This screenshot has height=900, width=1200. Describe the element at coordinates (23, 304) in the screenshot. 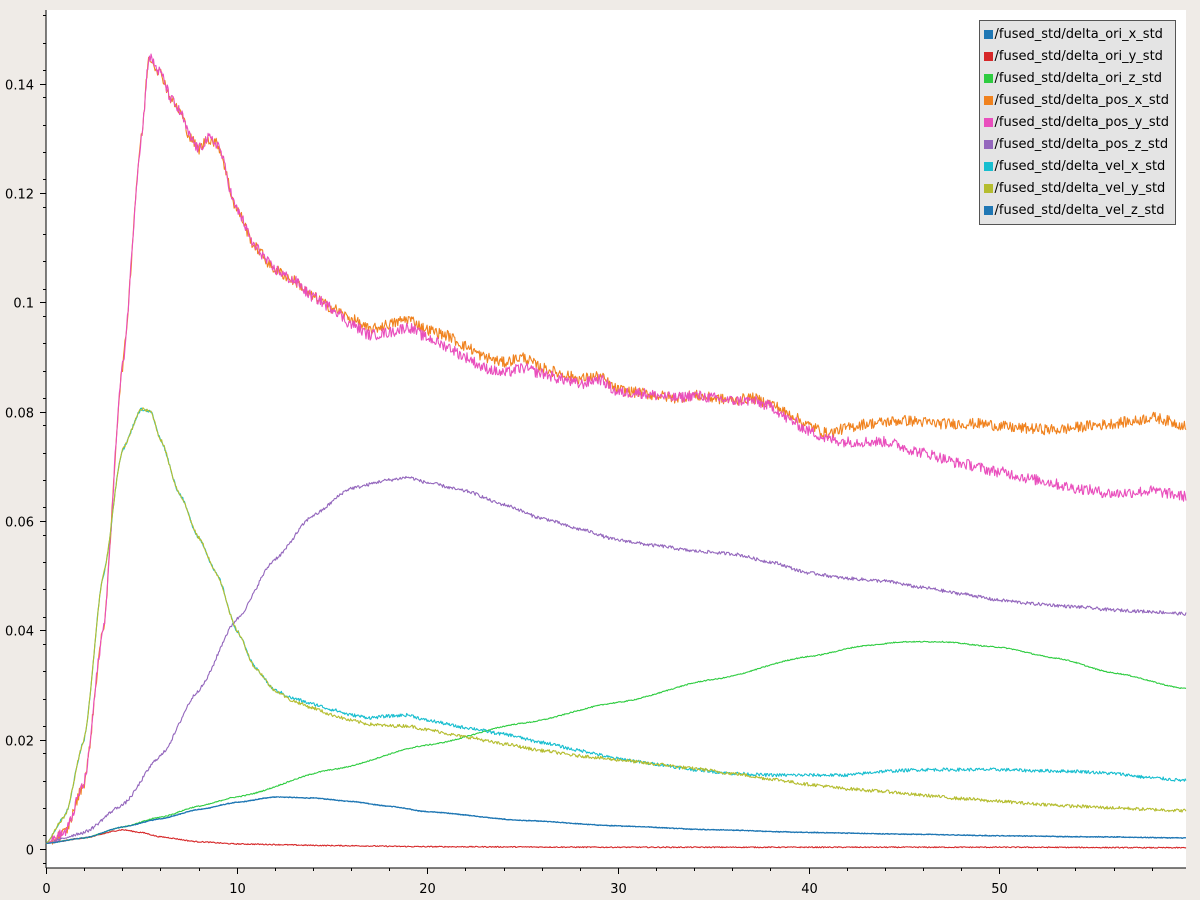

I see `y-tick-label: 0.1` at that location.